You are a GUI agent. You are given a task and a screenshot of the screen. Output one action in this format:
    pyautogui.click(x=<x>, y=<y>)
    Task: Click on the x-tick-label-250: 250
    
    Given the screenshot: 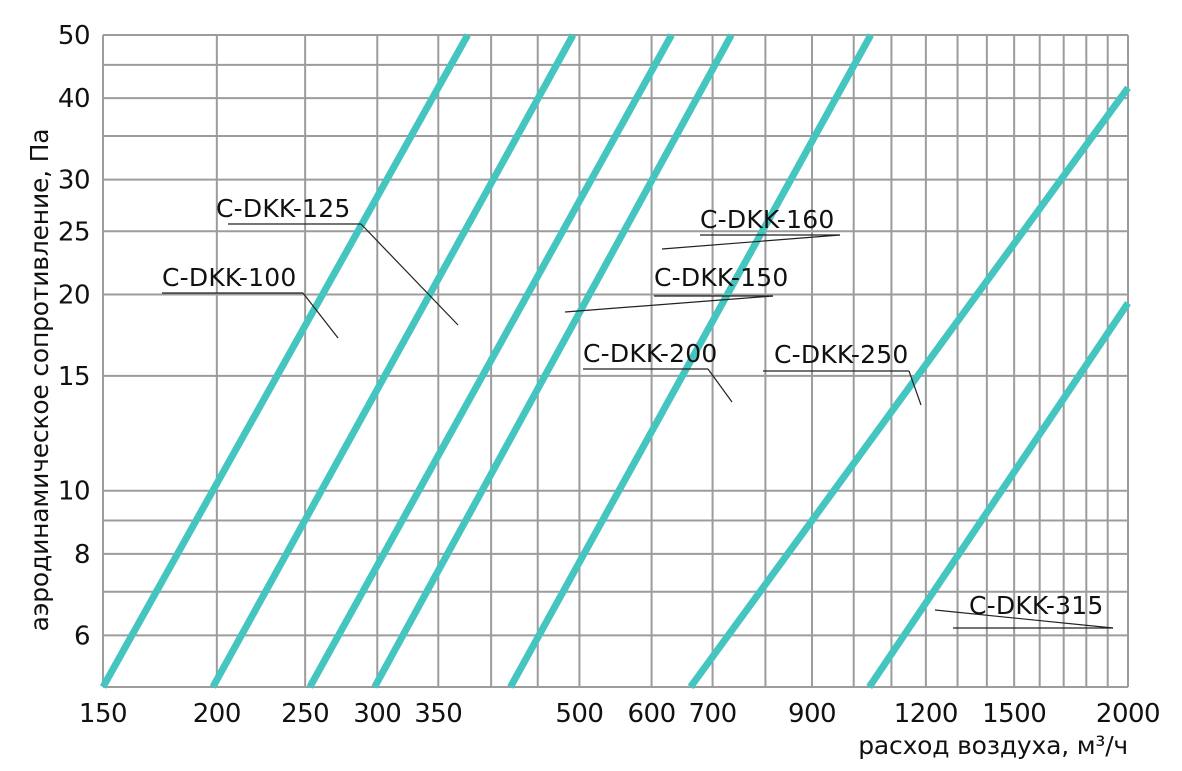 What is the action you would take?
    pyautogui.click(x=305, y=714)
    